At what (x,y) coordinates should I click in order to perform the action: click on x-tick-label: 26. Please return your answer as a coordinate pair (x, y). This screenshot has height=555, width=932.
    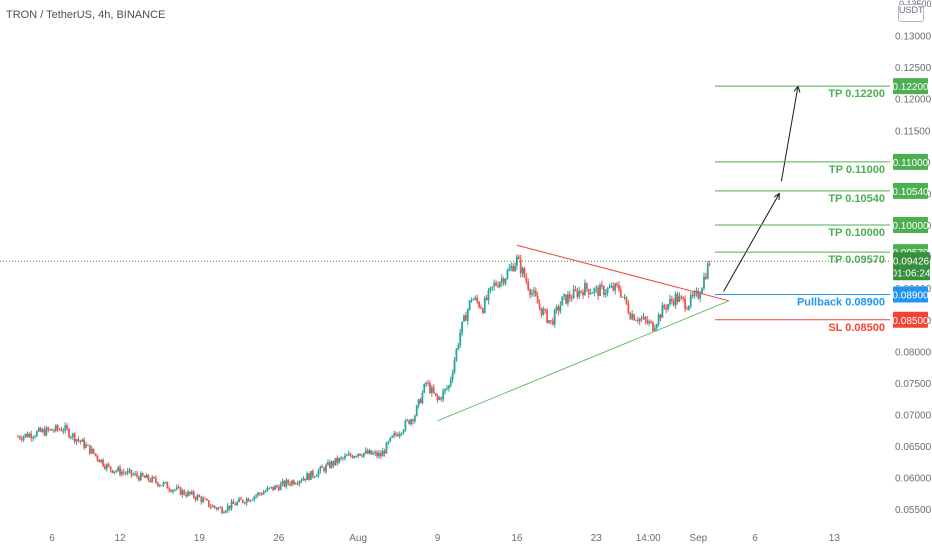
    Looking at the image, I should click on (279, 538).